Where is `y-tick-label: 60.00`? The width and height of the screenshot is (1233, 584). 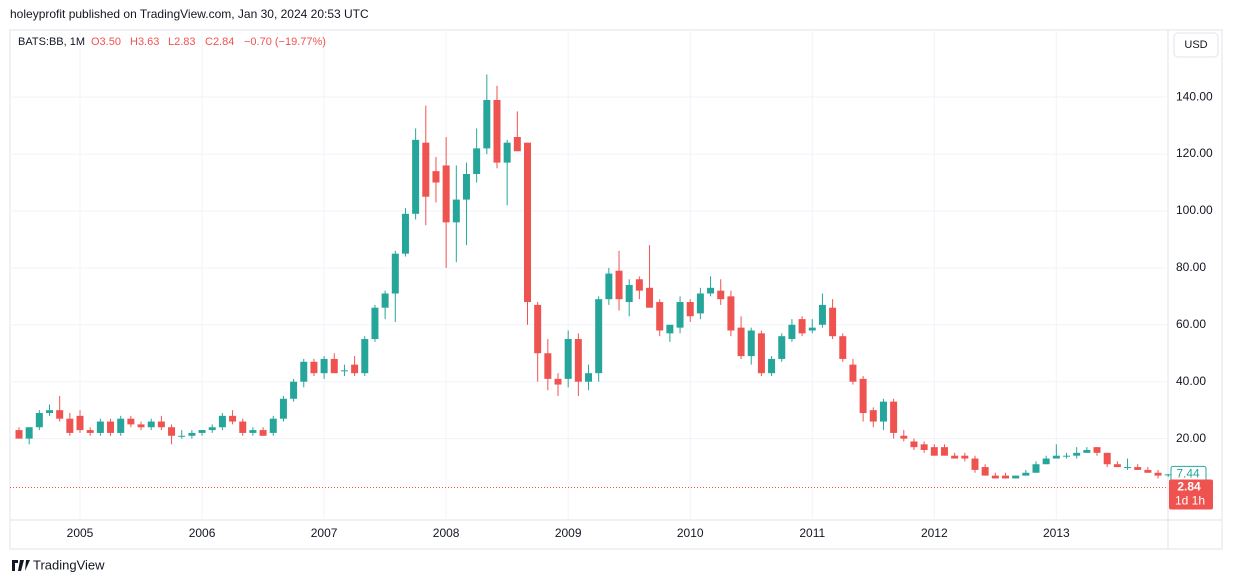
y-tick-label: 60.00 is located at coordinates (1191, 324).